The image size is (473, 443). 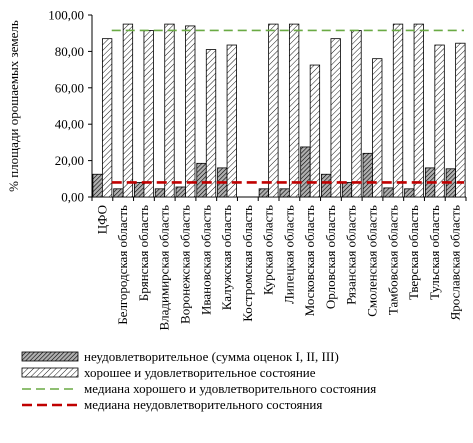 I want to click on category-label: Тамбовская область, so click(x=392, y=260).